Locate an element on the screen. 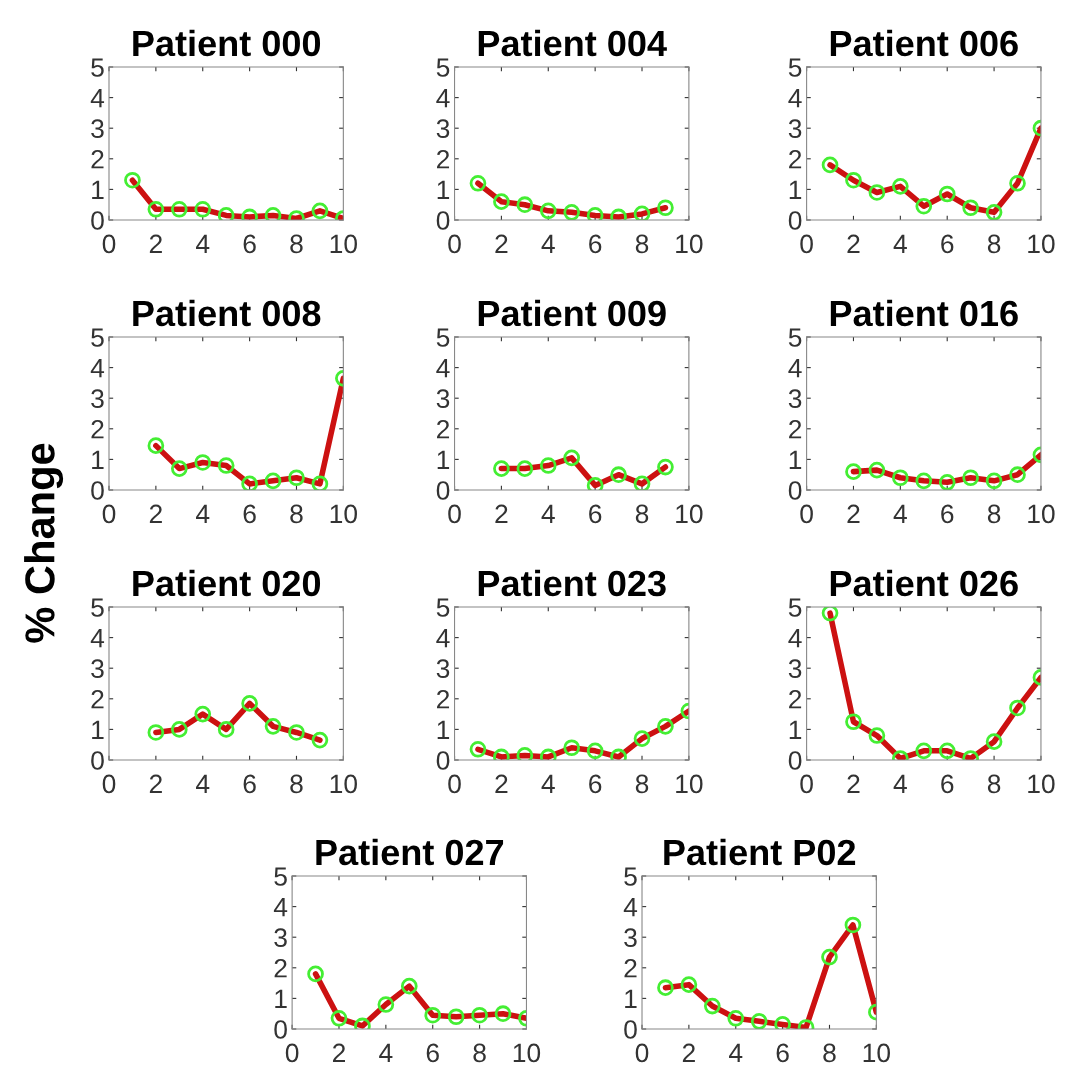 The image size is (1090, 1086). chart-title: Patient 006 is located at coordinates (924, 43).